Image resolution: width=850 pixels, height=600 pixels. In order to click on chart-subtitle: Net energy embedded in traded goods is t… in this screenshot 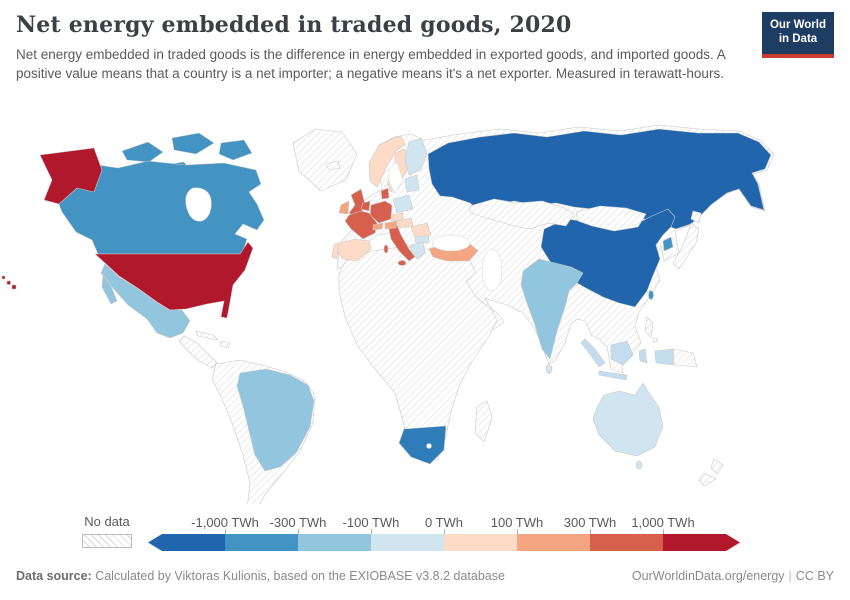, I will do `click(370, 64)`.